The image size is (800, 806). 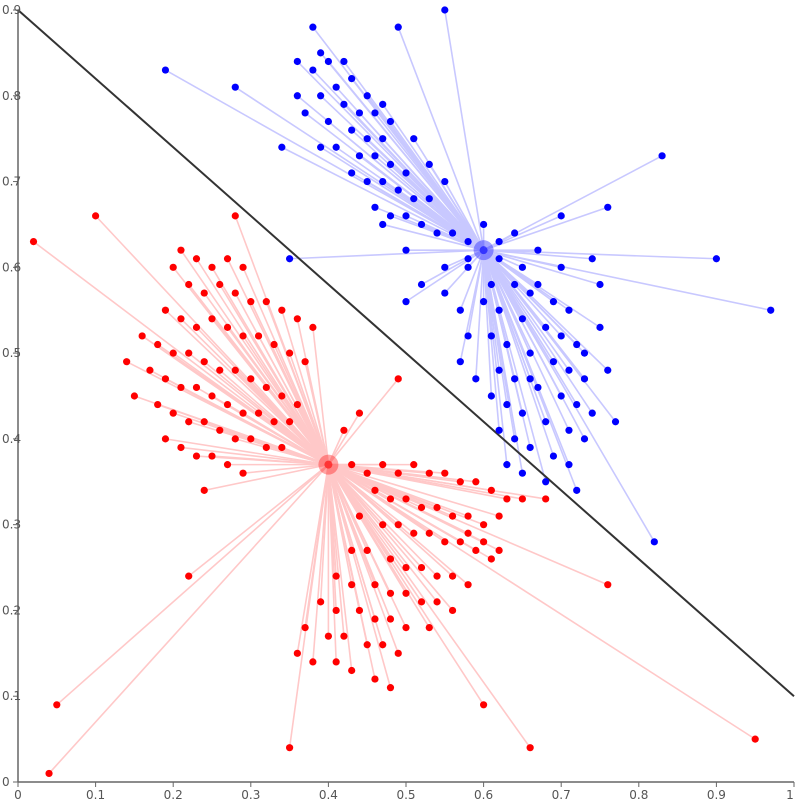 What do you see at coordinates (11, 696) in the screenshot?
I see `y-tick-label: 0.1` at bounding box center [11, 696].